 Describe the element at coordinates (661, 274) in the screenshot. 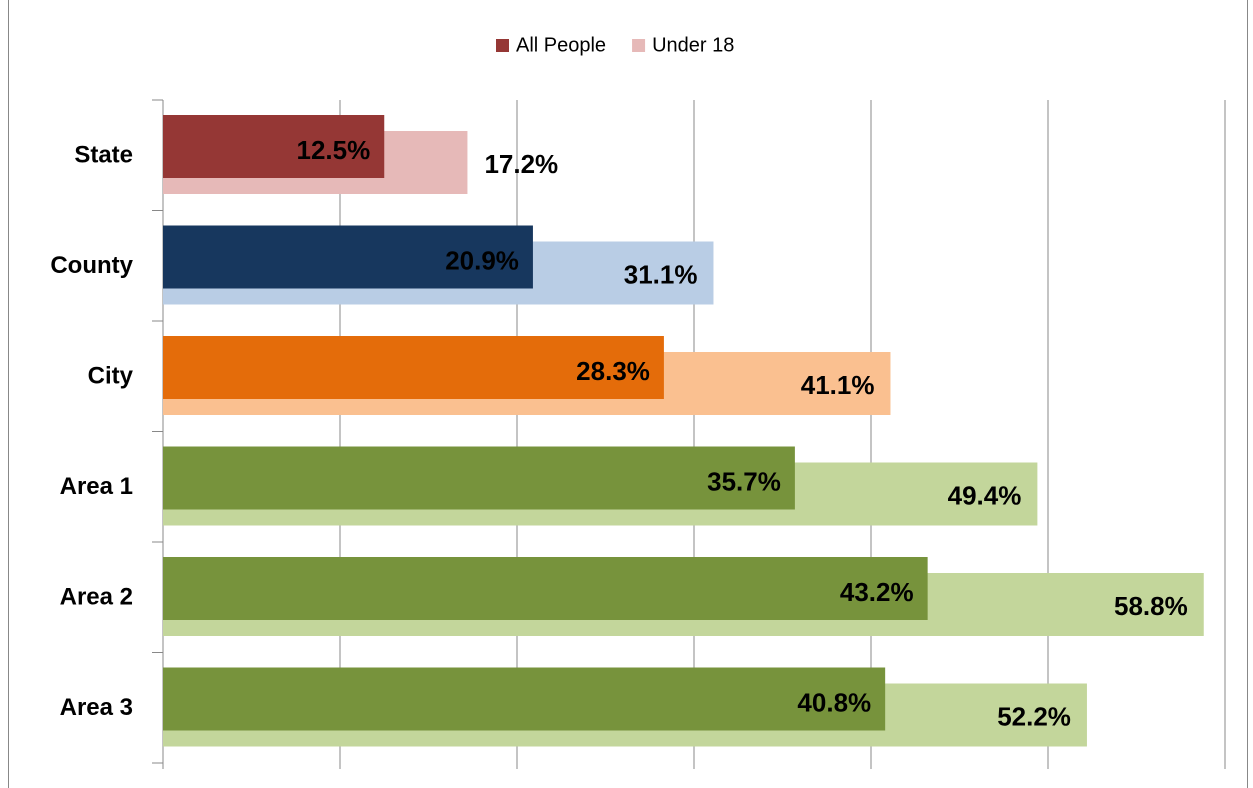

I see `data-label: 31.1%` at that location.